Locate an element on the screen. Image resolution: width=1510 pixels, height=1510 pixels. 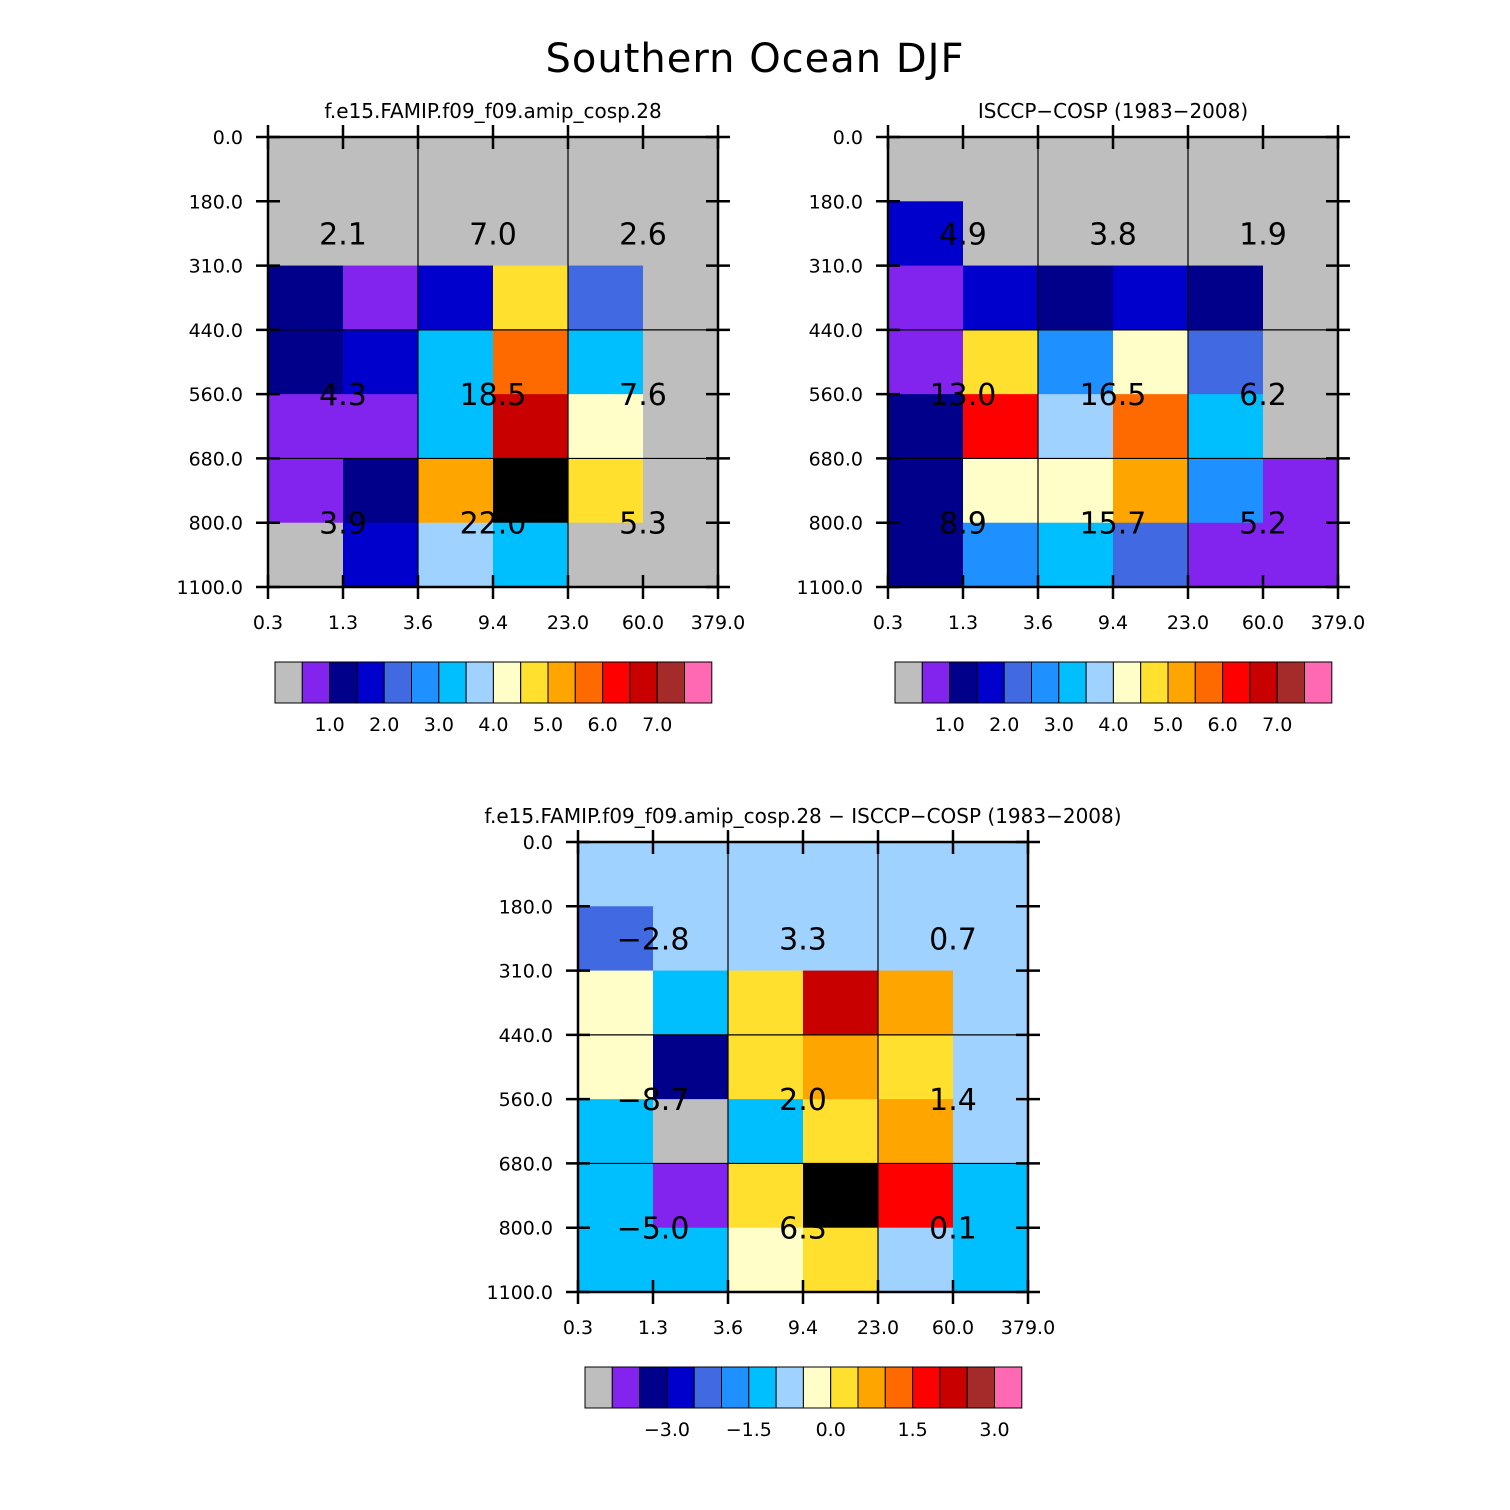
bin-value-label: 0.1 is located at coordinates (953, 1229).